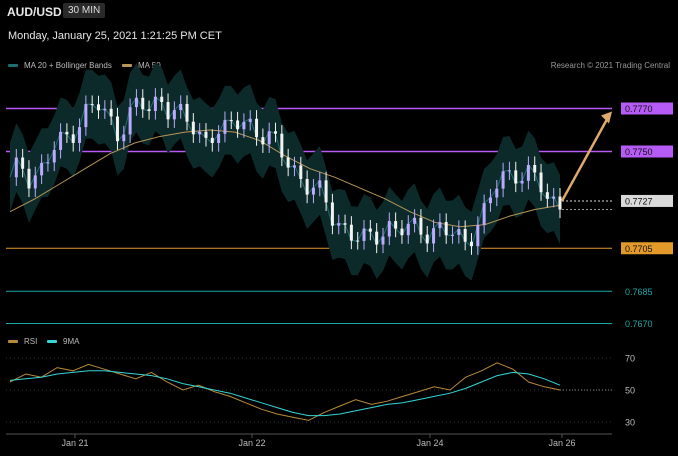 This screenshot has height=456, width=678. What do you see at coordinates (610, 65) in the screenshot?
I see `credit-label: Research © 2021 Trading Central` at bounding box center [610, 65].